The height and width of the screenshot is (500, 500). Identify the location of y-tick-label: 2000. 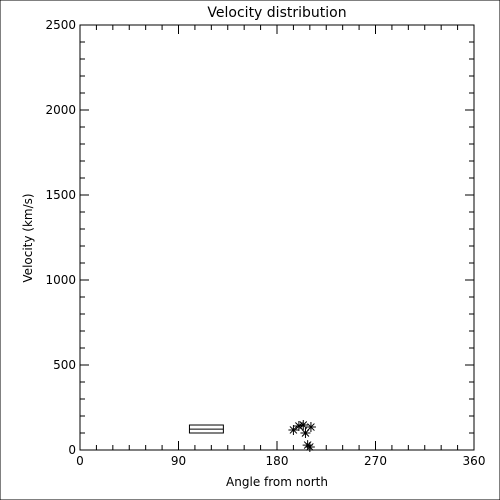
(60, 110).